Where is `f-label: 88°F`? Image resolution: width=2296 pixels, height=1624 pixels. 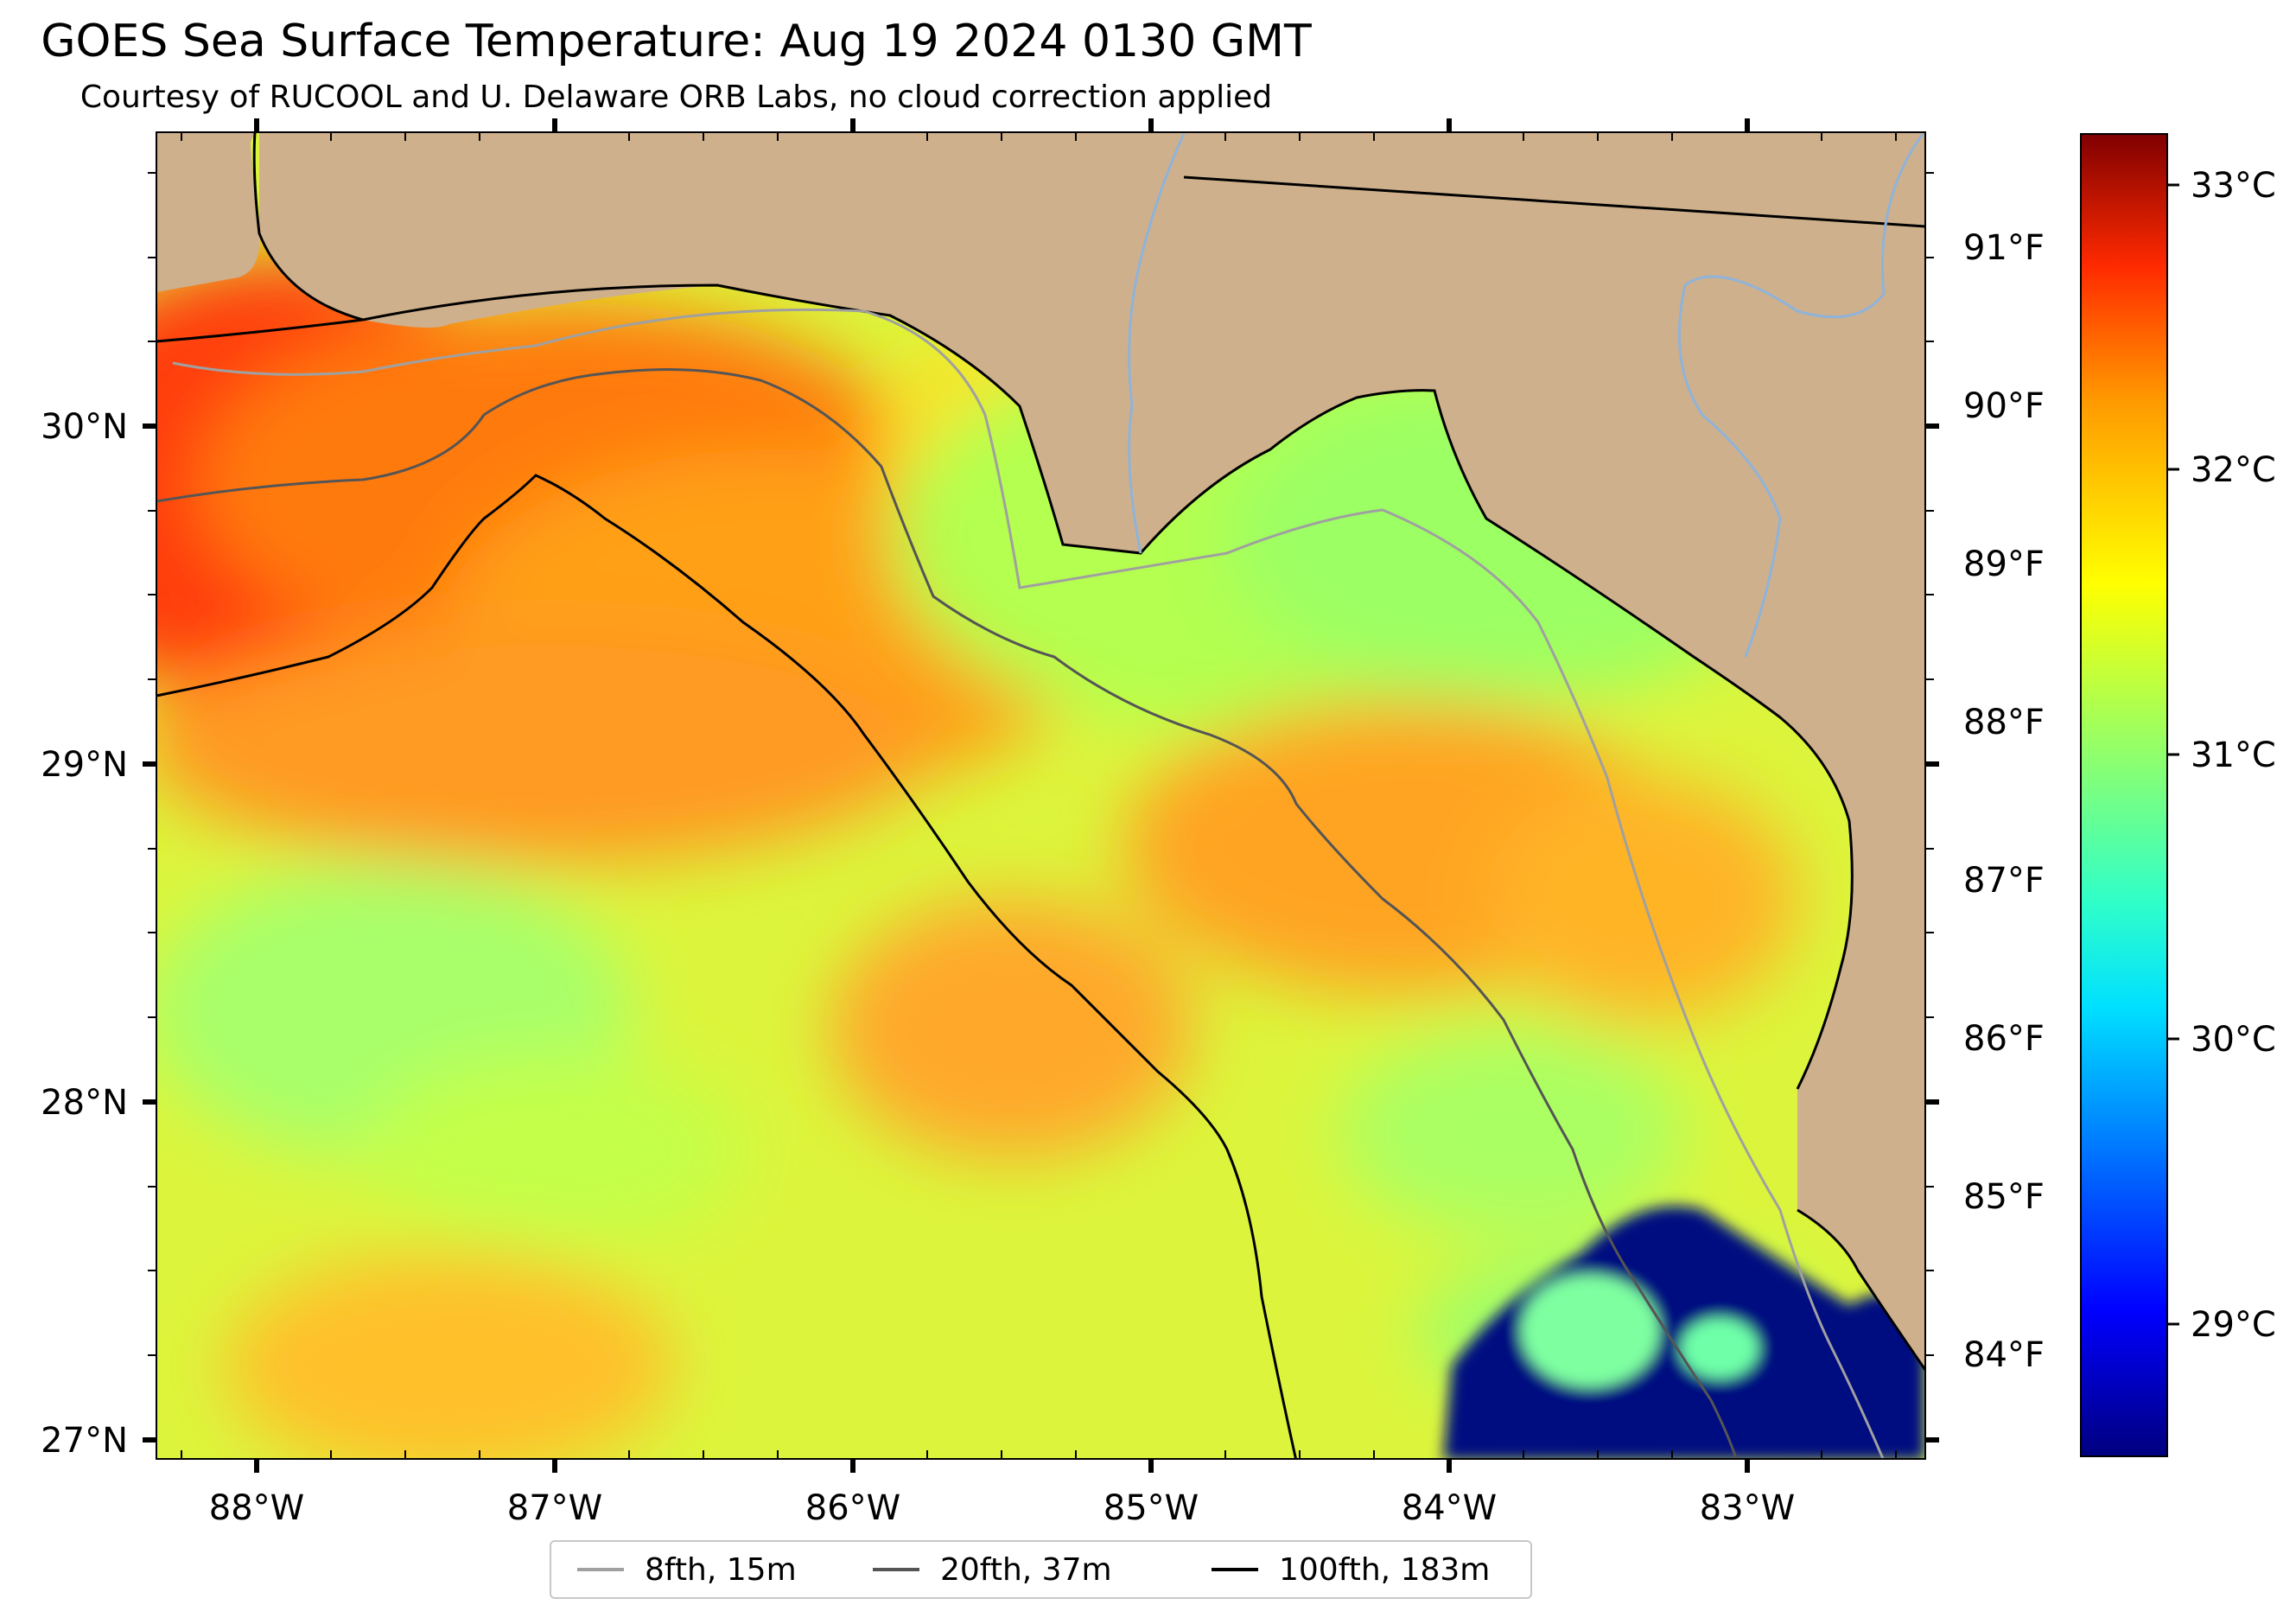
f-label: 88°F is located at coordinates (2004, 722).